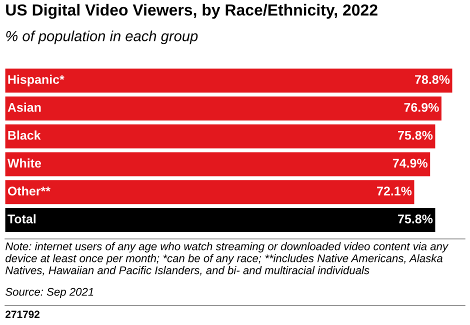 This screenshot has height=325, width=470. What do you see at coordinates (192, 11) in the screenshot?
I see `chart-title: US Digital Video Viewers, by Race/Ethnicity, 2022` at bounding box center [192, 11].